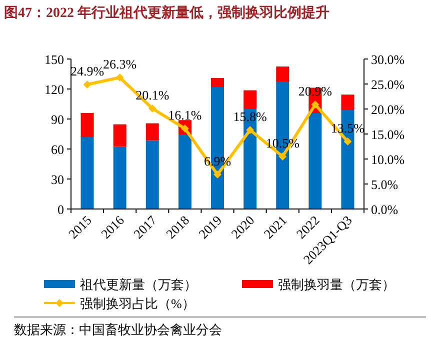 The width and height of the screenshot is (431, 344). Describe the element at coordinates (57, 149) in the screenshot. I see `y-tick-label: 60` at that location.